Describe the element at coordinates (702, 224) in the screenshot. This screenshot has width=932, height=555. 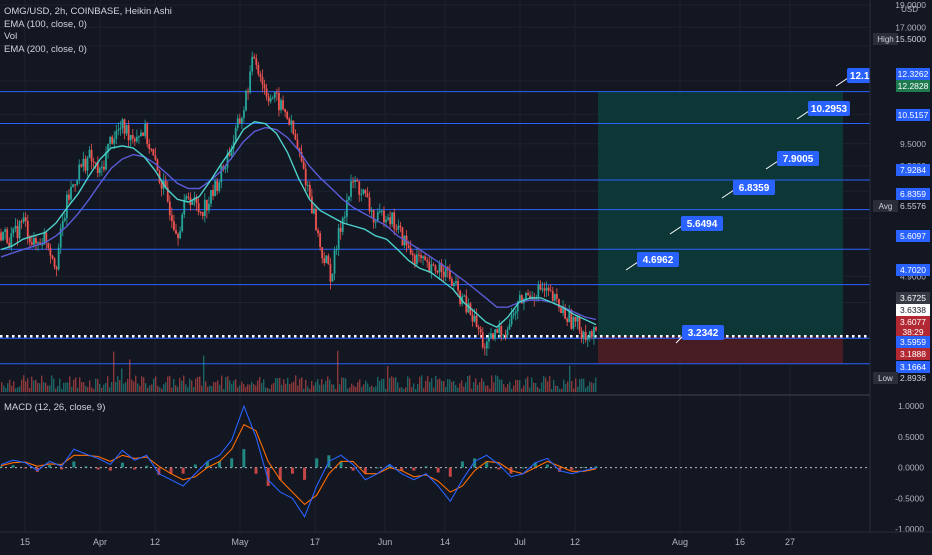
I see `target-label: 5.6494` at that location.